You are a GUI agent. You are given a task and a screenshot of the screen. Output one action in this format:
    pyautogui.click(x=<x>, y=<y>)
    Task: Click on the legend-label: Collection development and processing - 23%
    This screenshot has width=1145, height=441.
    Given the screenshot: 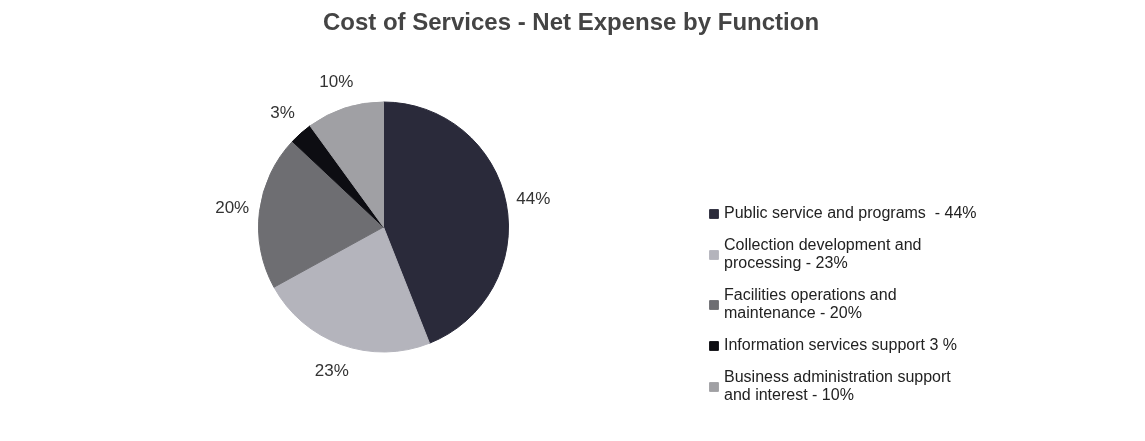 What is the action you would take?
    pyautogui.click(x=823, y=254)
    